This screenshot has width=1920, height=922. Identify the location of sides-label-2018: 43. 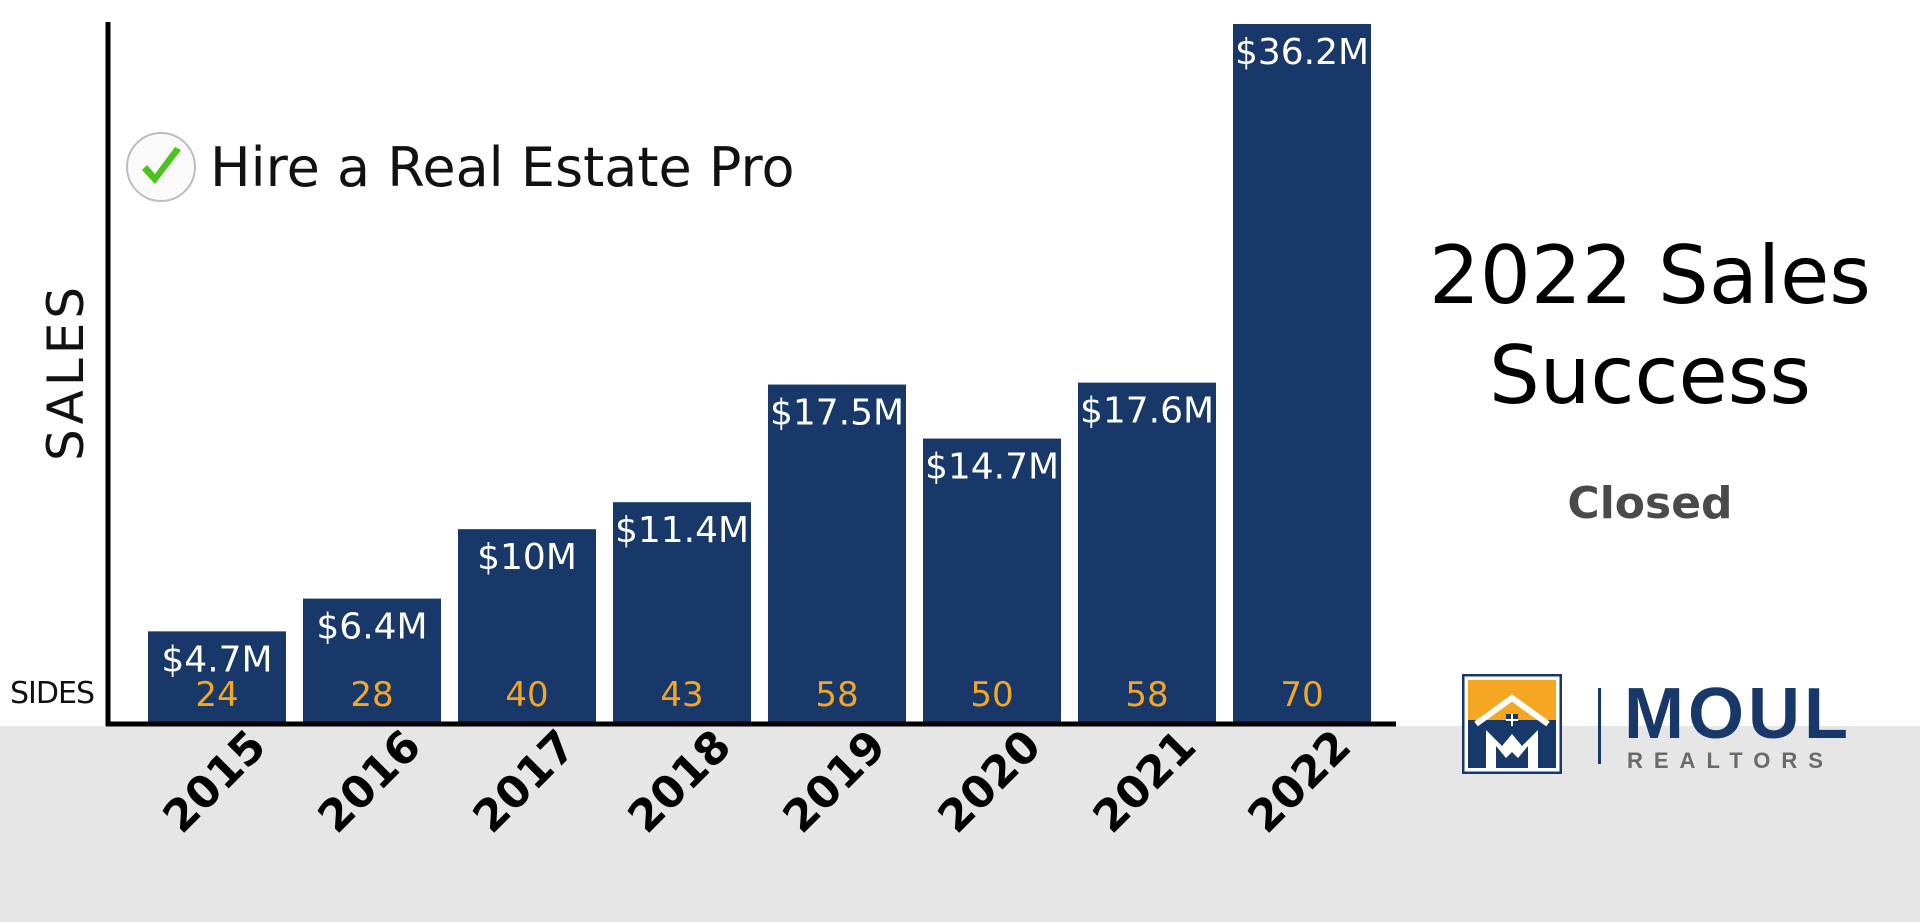
(681, 695).